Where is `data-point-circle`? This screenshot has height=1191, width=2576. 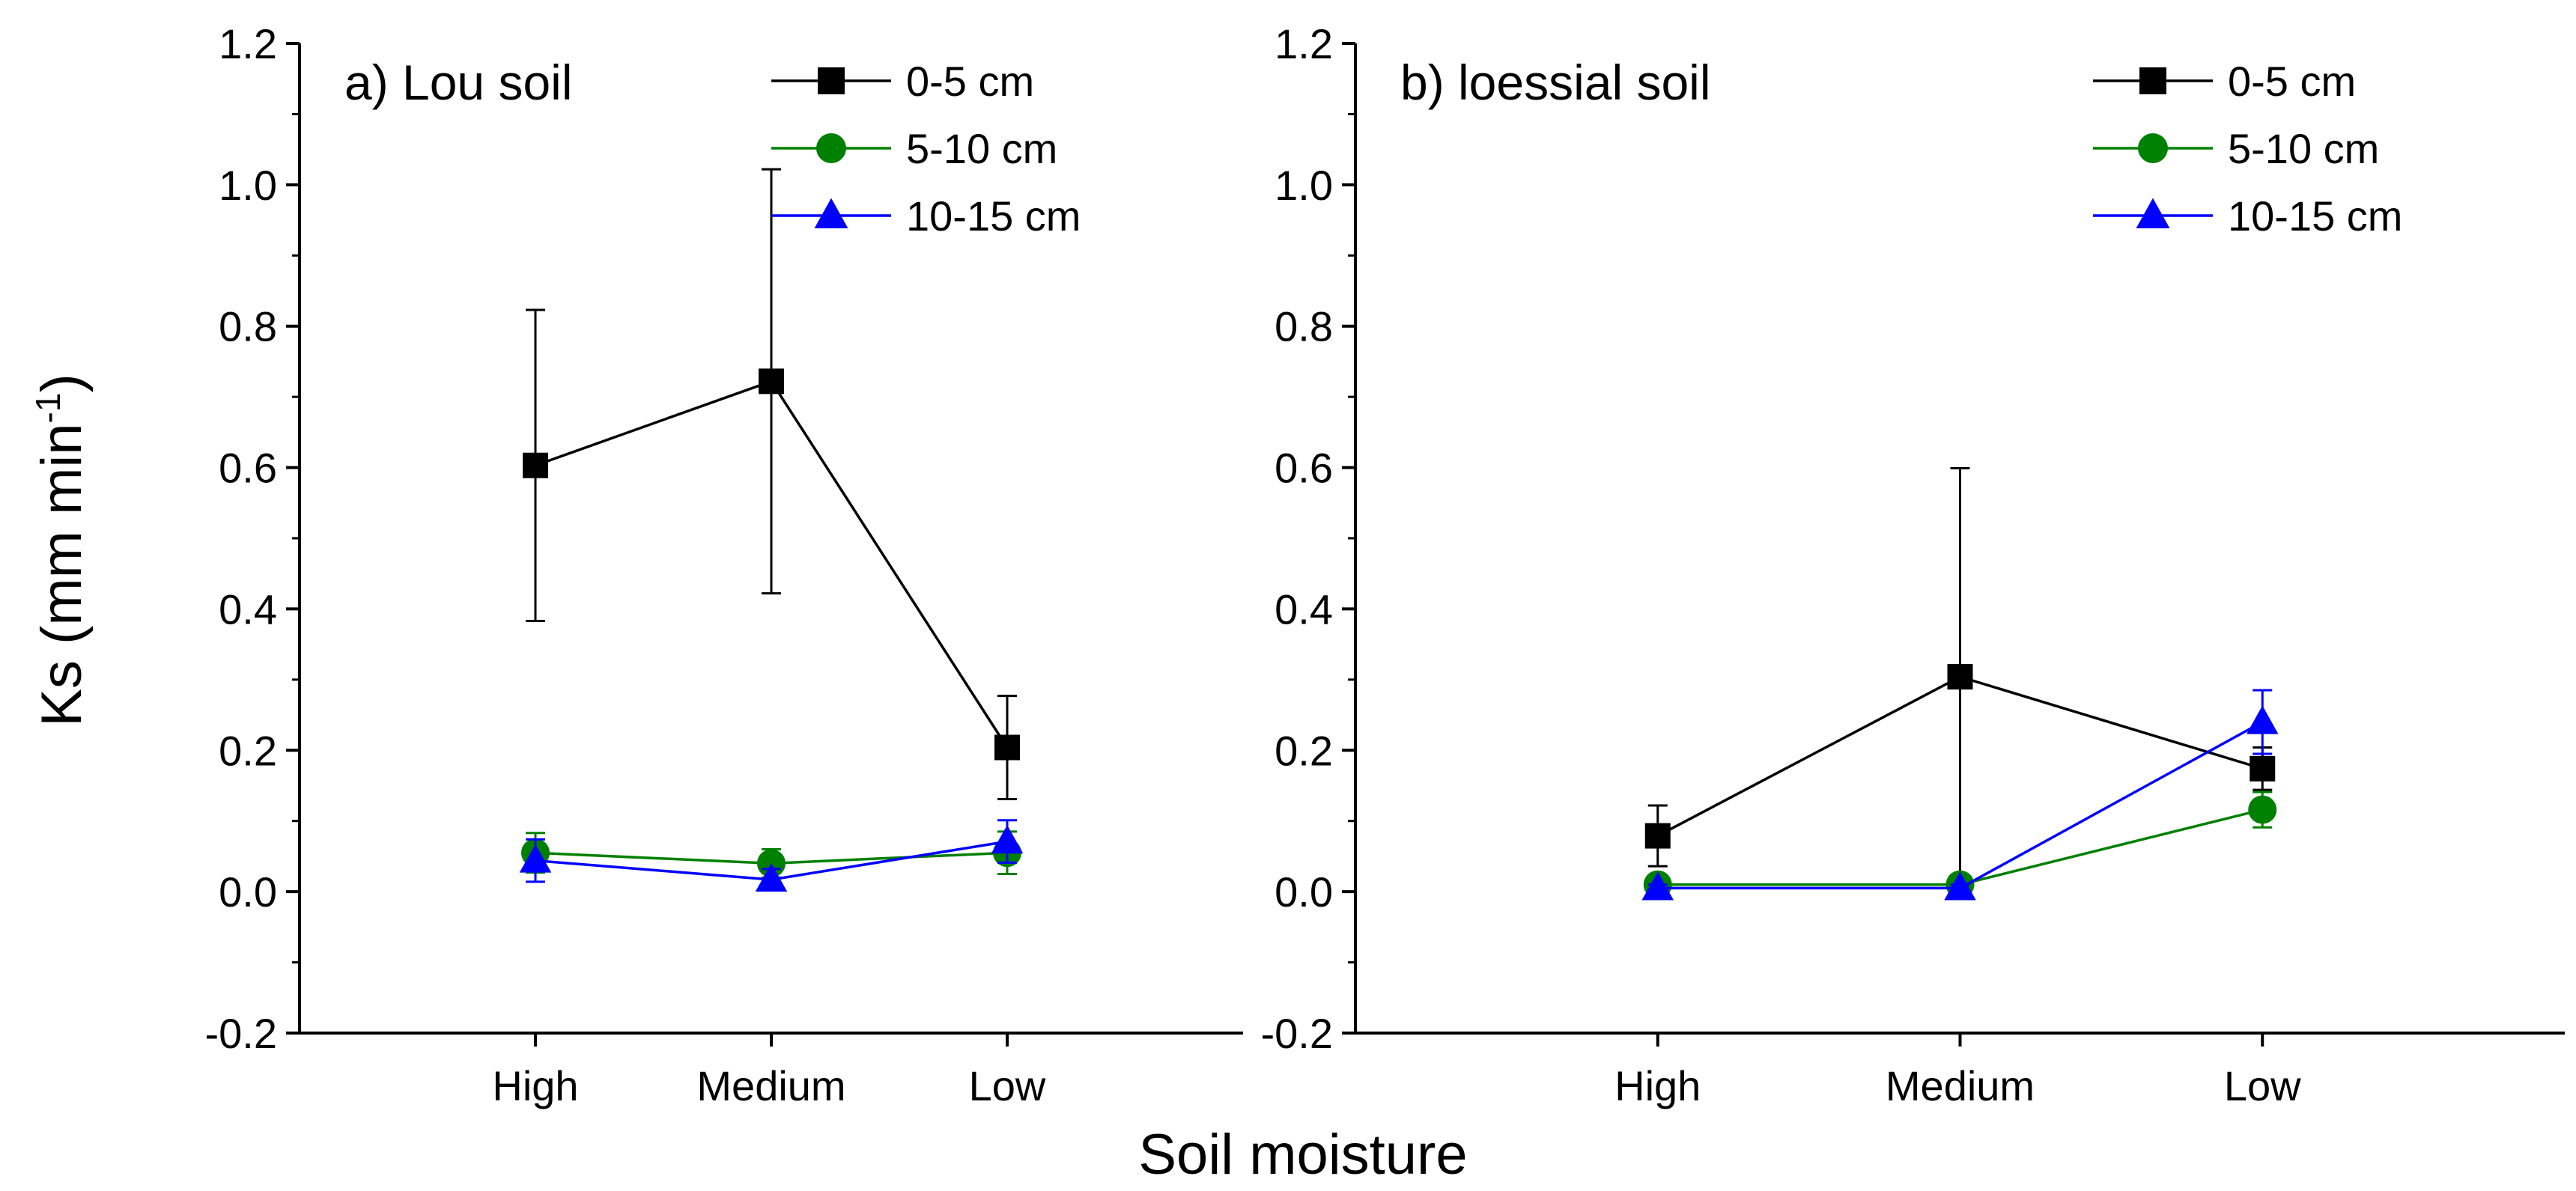
data-point-circle is located at coordinates (2262, 809).